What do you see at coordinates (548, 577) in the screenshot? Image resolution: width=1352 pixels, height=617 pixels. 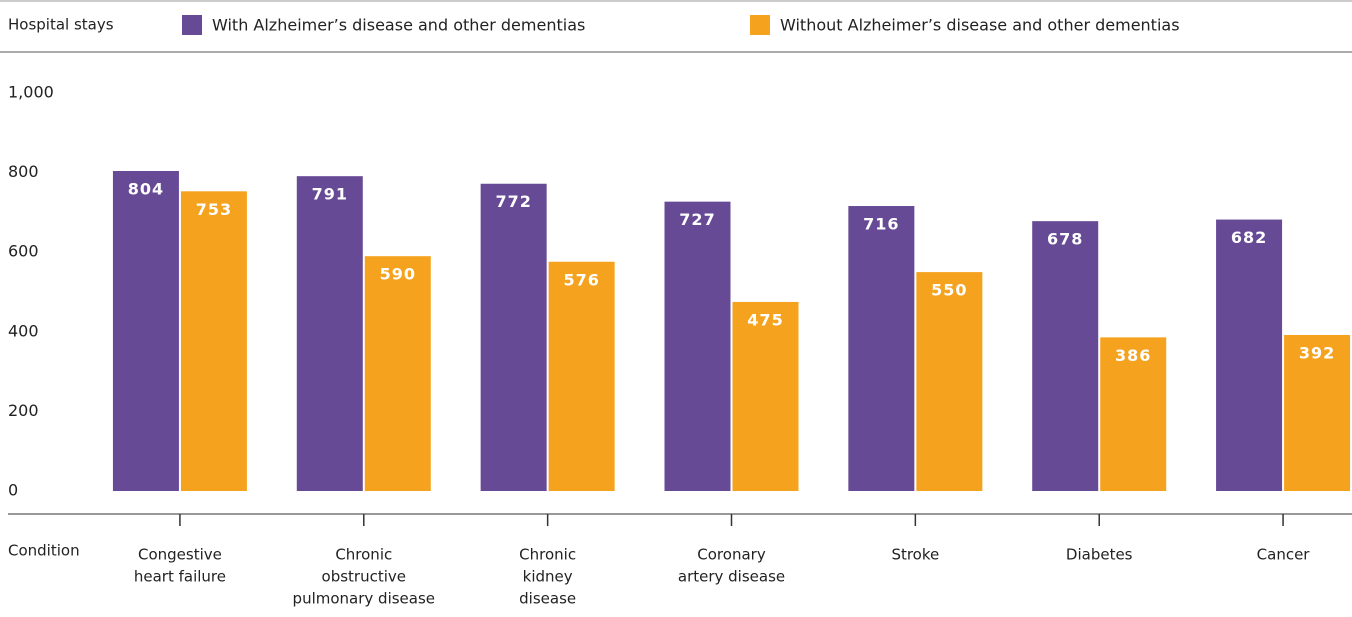 I see `x-tick-label: kidney` at bounding box center [548, 577].